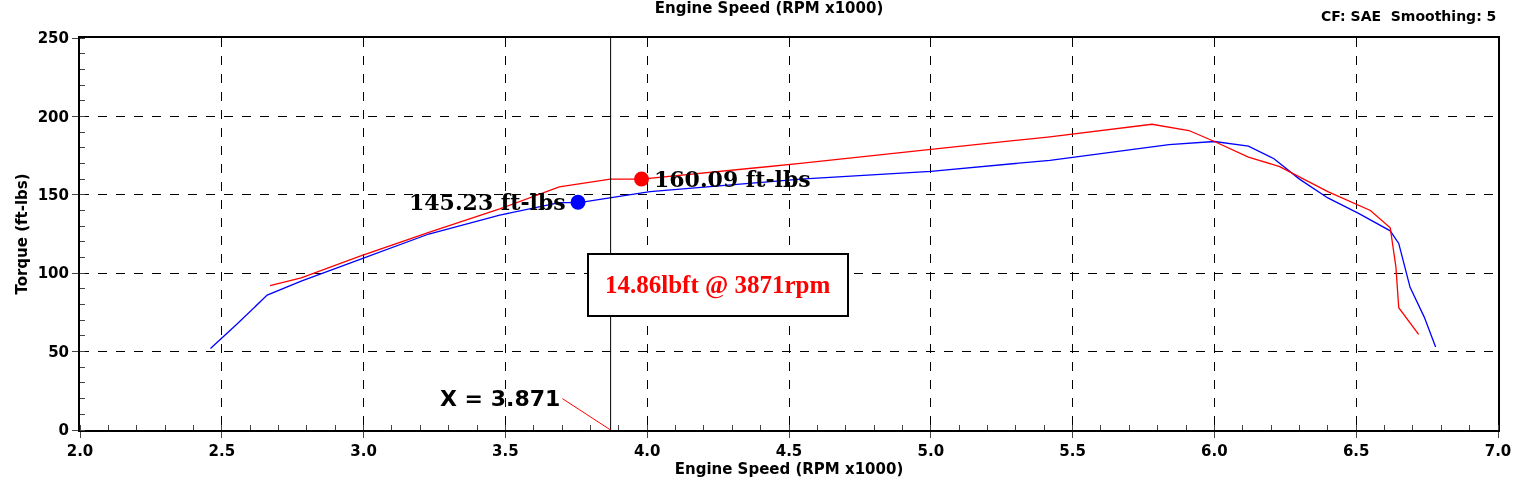  I want to click on y-tick-label: 0, so click(63, 430).